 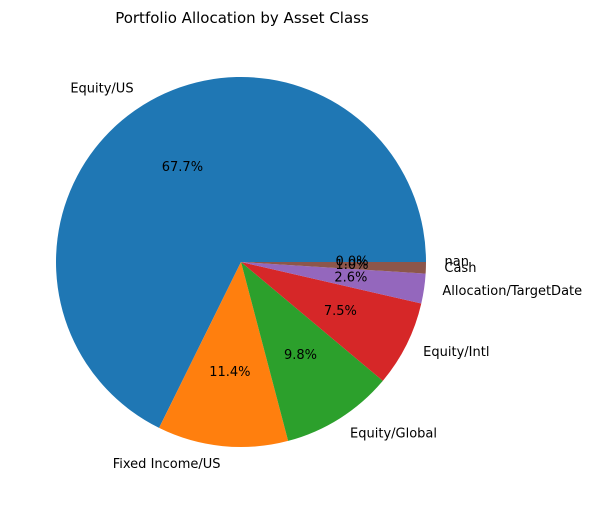 What do you see at coordinates (167, 464) in the screenshot?
I see `slice-label-fixed-income-us: Fixed Income/US` at bounding box center [167, 464].